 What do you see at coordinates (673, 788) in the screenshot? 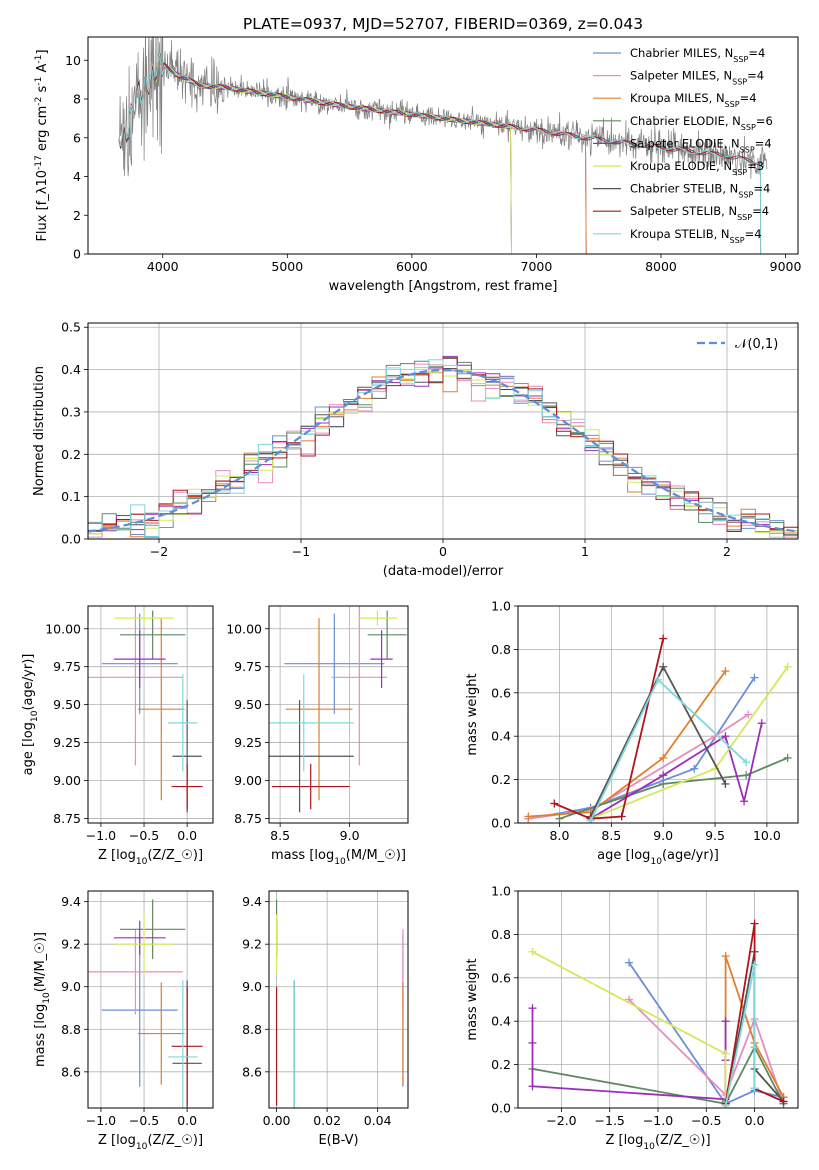
I see `weight-line-chabrier-elodie` at bounding box center [673, 788].